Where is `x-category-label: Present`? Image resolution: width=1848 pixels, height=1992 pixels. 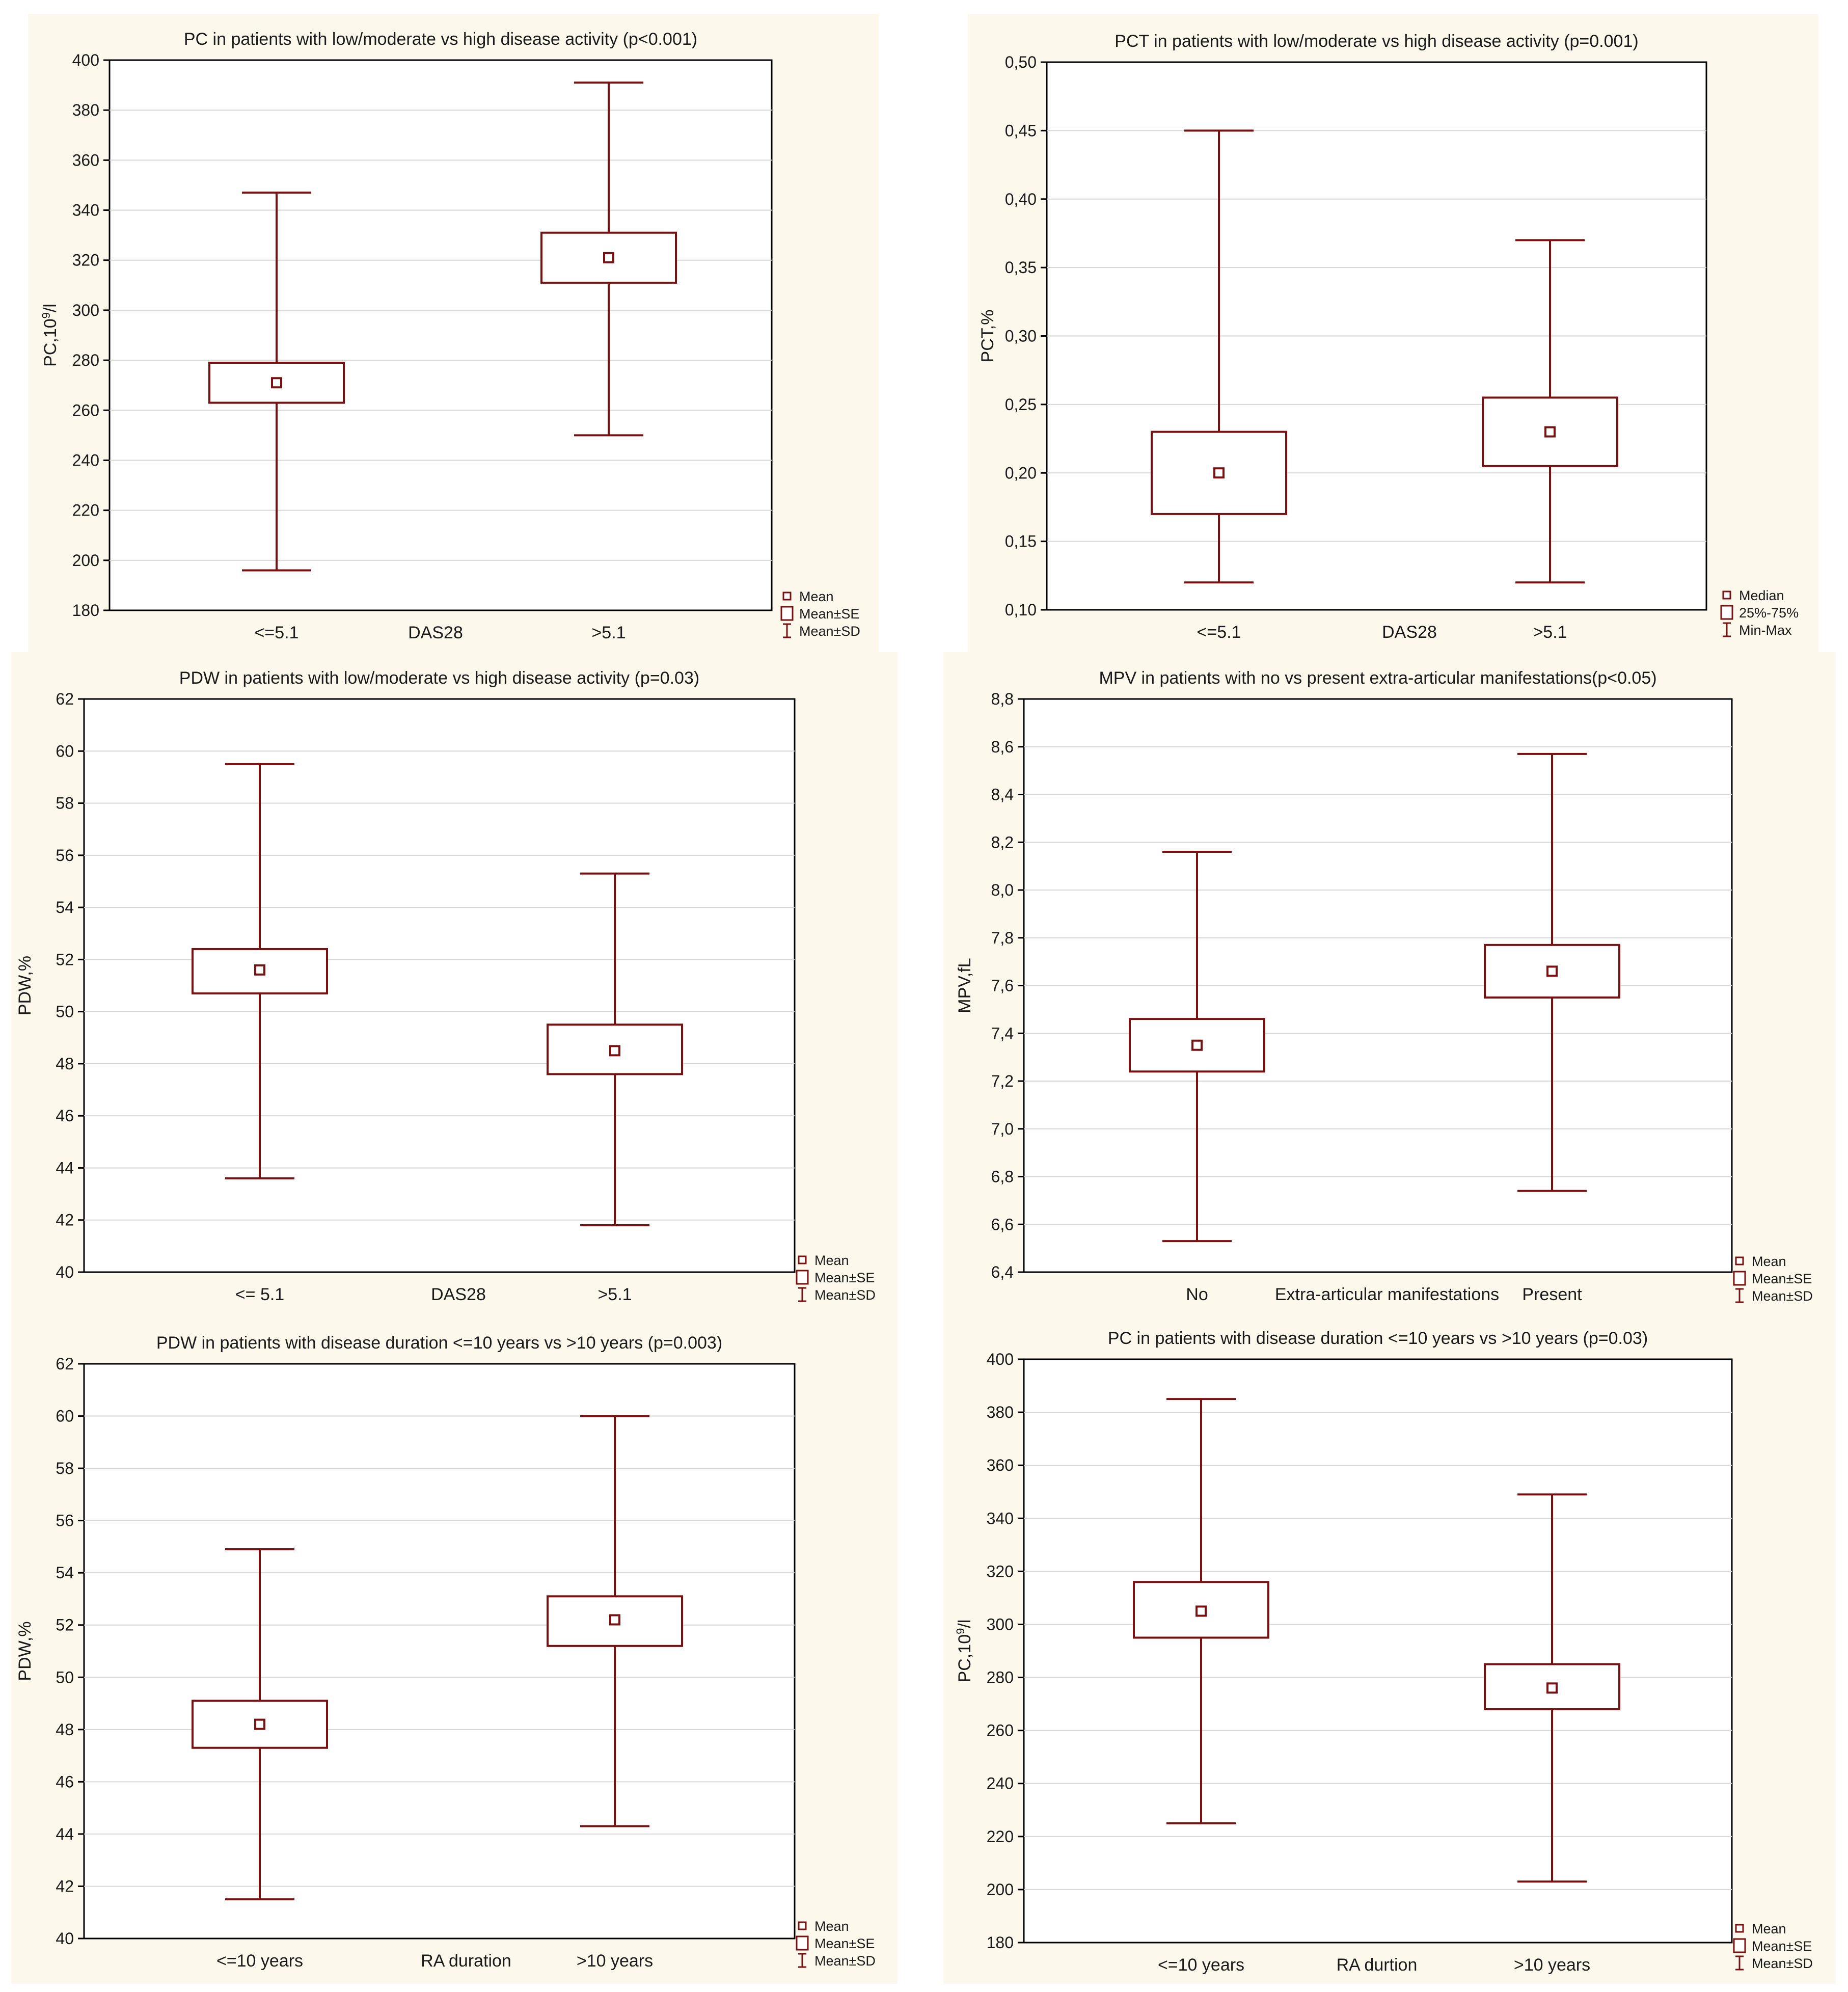
x-category-label: Present is located at coordinates (1552, 1294).